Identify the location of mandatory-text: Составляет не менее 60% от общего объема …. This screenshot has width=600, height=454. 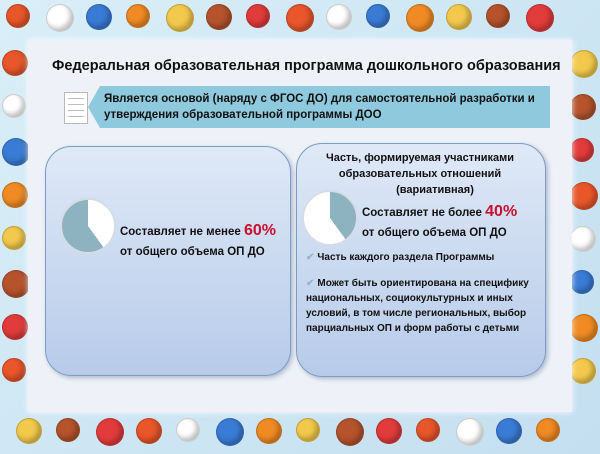
(200, 241).